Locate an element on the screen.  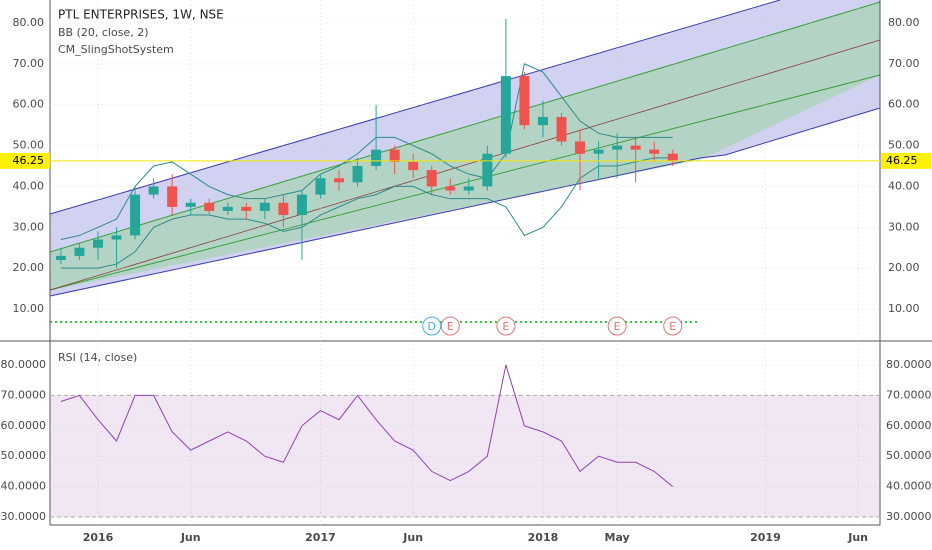
event-label: D is located at coordinates (431, 326).